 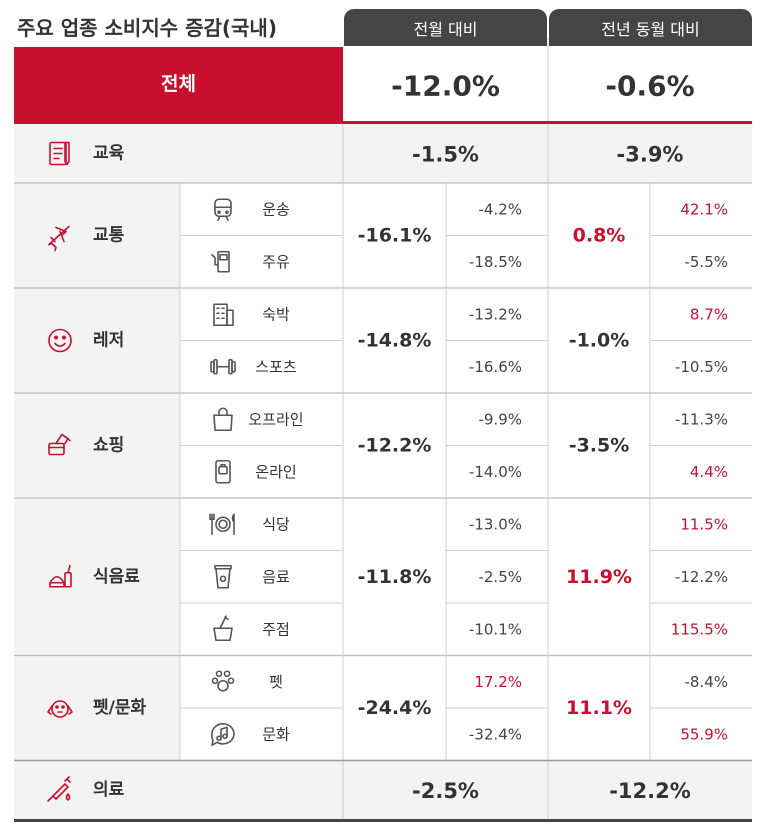 I want to click on category-mom-value: -11.8%, so click(x=395, y=577).